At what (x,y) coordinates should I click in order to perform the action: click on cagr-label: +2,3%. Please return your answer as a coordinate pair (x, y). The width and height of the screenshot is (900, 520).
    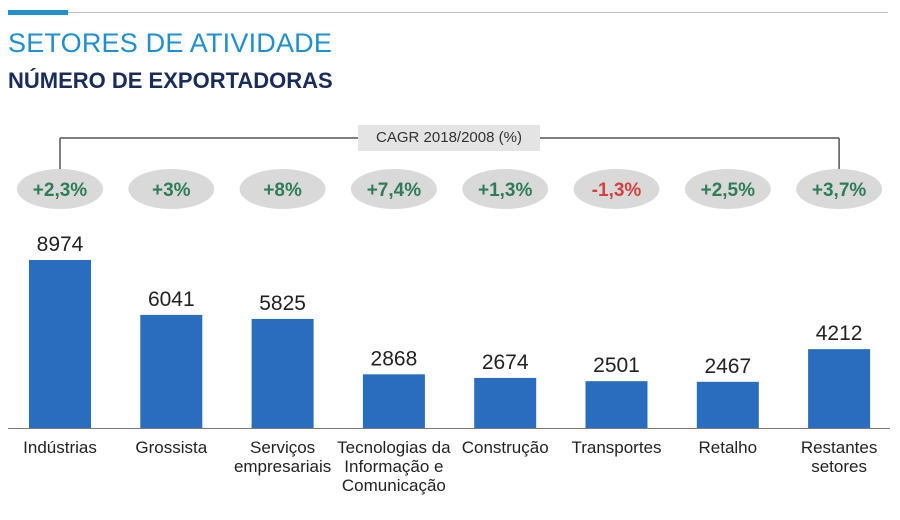
    Looking at the image, I should click on (60, 190).